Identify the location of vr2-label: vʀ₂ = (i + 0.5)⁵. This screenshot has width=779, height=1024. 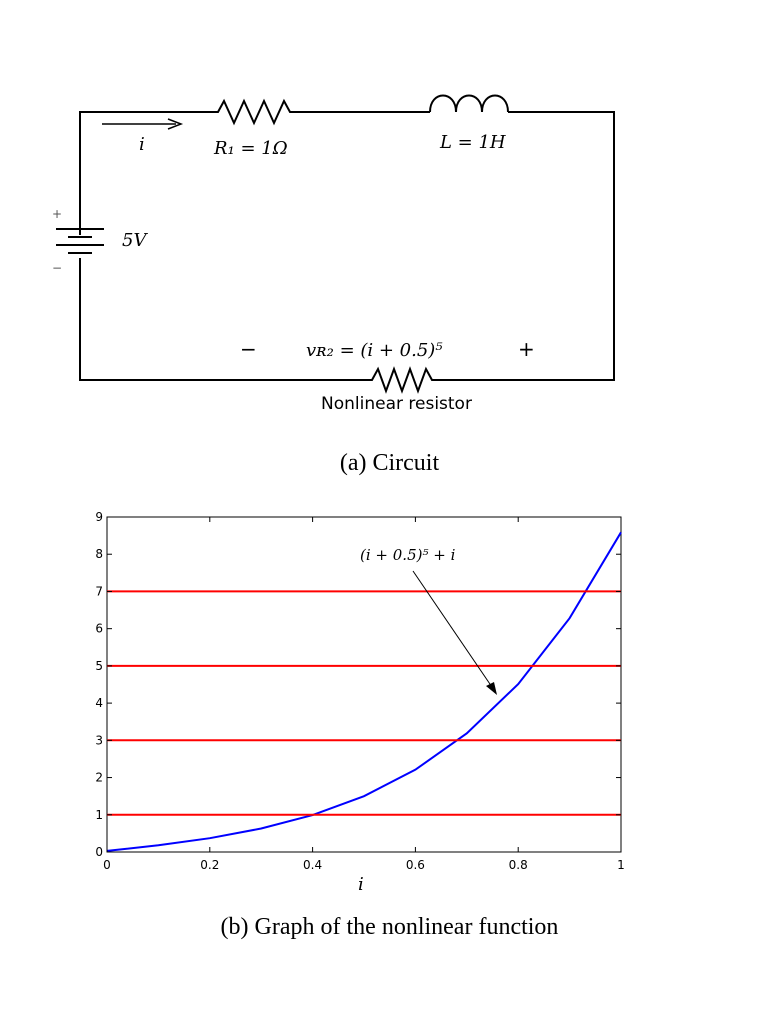
(374, 350).